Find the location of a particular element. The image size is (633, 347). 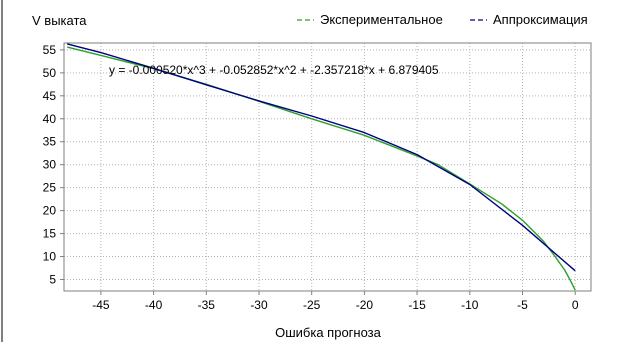

x-tick-label: -45 is located at coordinates (101, 305).